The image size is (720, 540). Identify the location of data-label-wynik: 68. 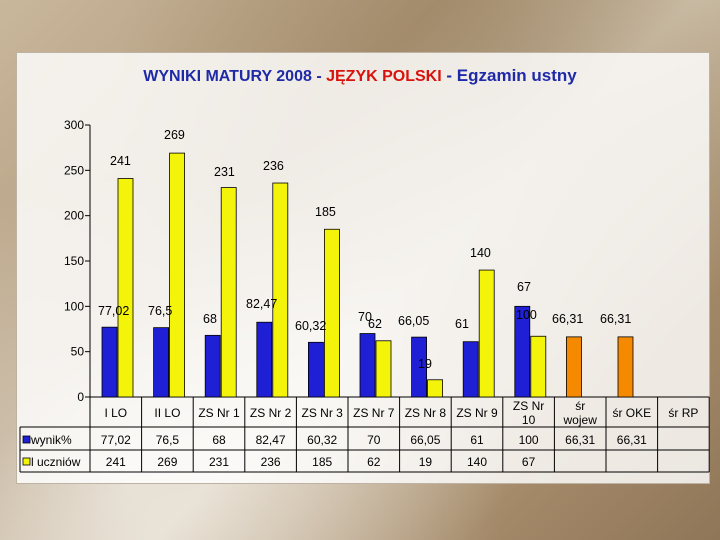
(210, 319).